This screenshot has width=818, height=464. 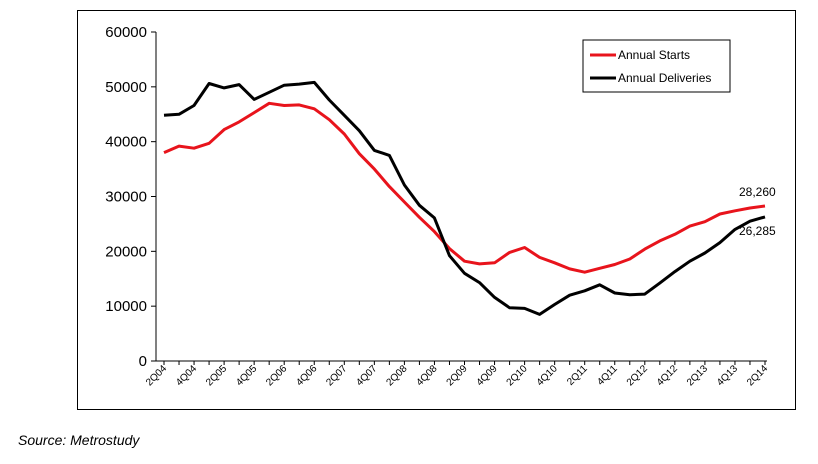 I want to click on x-tick-label: 4Q12, so click(x=667, y=375).